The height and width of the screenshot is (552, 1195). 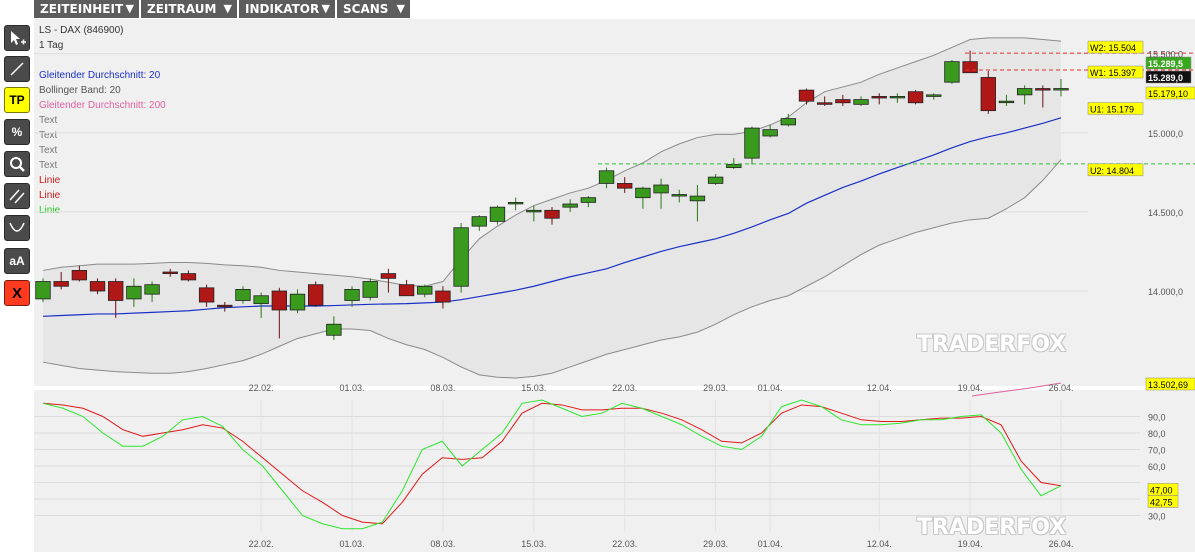 I want to click on line-tool, so click(x=17, y=69).